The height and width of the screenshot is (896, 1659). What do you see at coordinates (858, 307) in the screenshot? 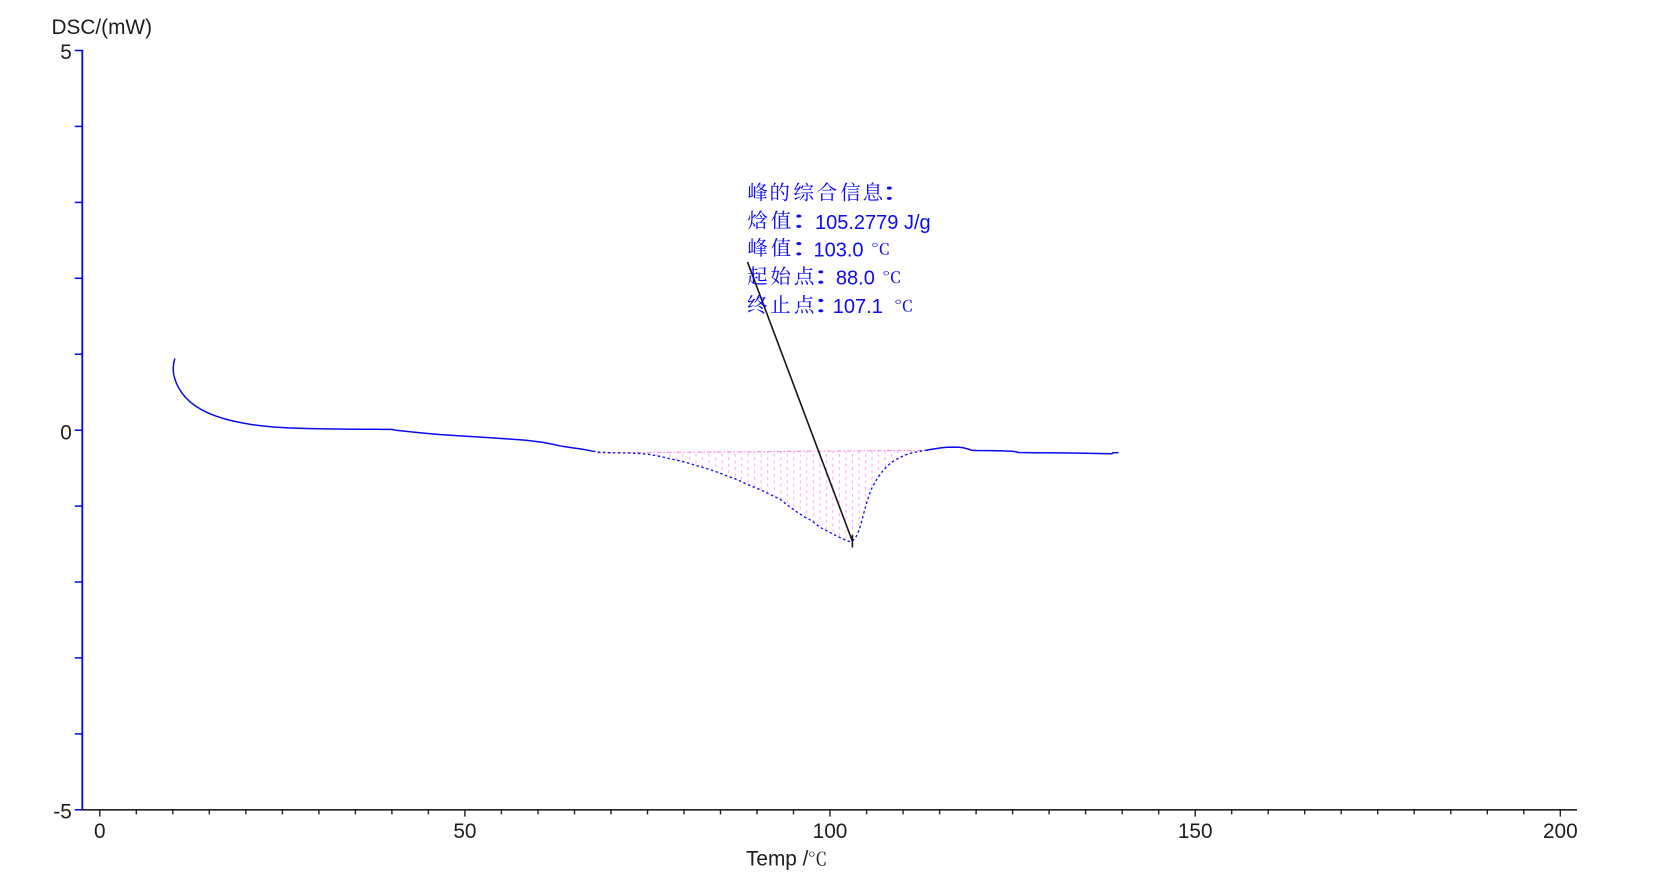
I see `svg-text: 107.1` at bounding box center [858, 307].